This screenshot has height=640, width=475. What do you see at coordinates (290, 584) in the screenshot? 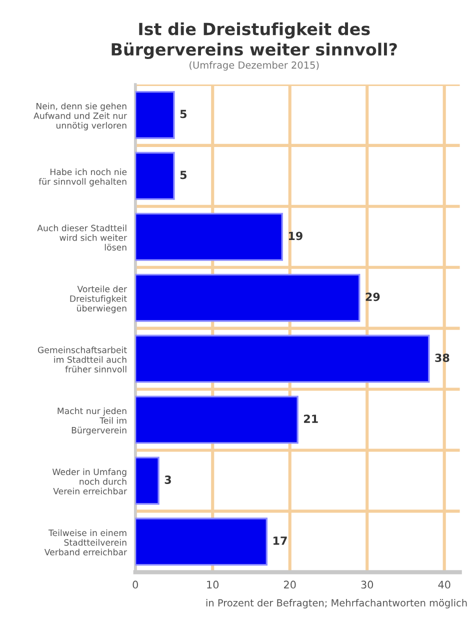
I see `x-tick-label: 20` at bounding box center [290, 584].